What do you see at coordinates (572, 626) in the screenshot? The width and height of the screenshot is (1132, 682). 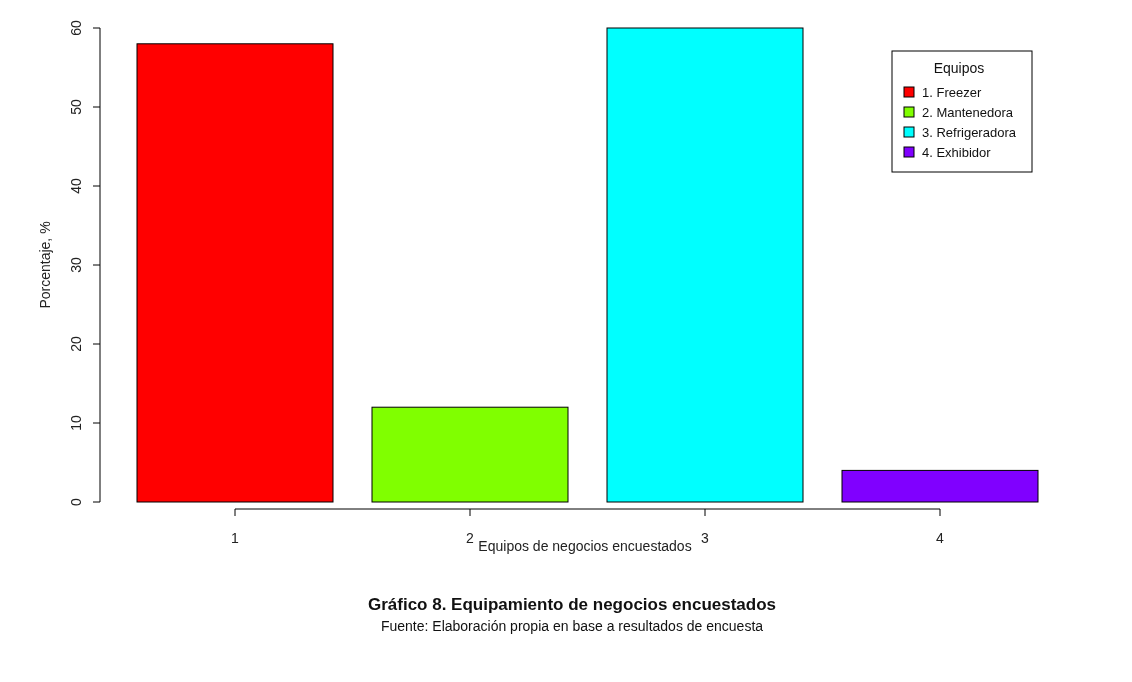 I see `source-note: Fuente: Elaboración propia en base a resultados de encuesta` at bounding box center [572, 626].